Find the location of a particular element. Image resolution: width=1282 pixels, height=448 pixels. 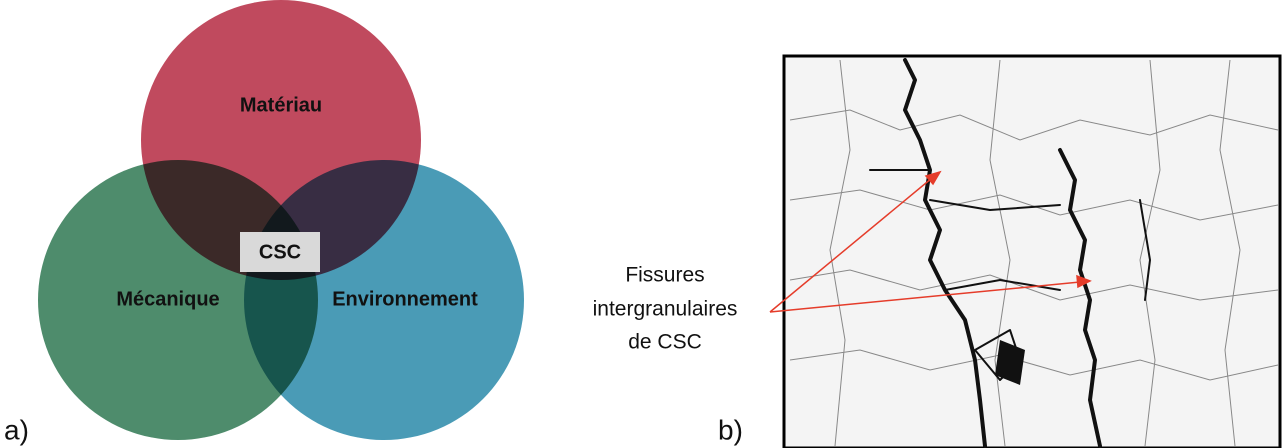

arrows is located at coordinates (930, 241).